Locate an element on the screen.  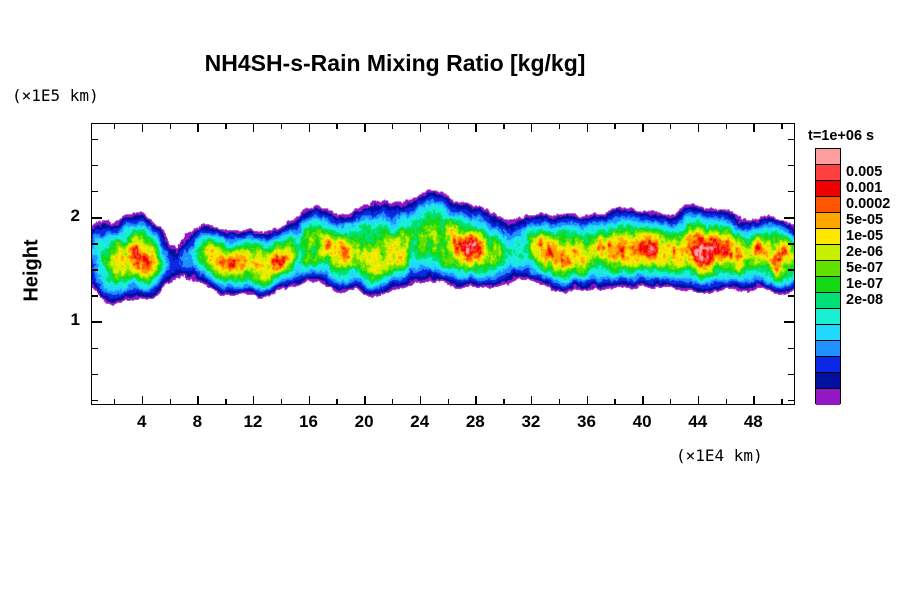
x-axis-tick-label: 40 is located at coordinates (642, 421).